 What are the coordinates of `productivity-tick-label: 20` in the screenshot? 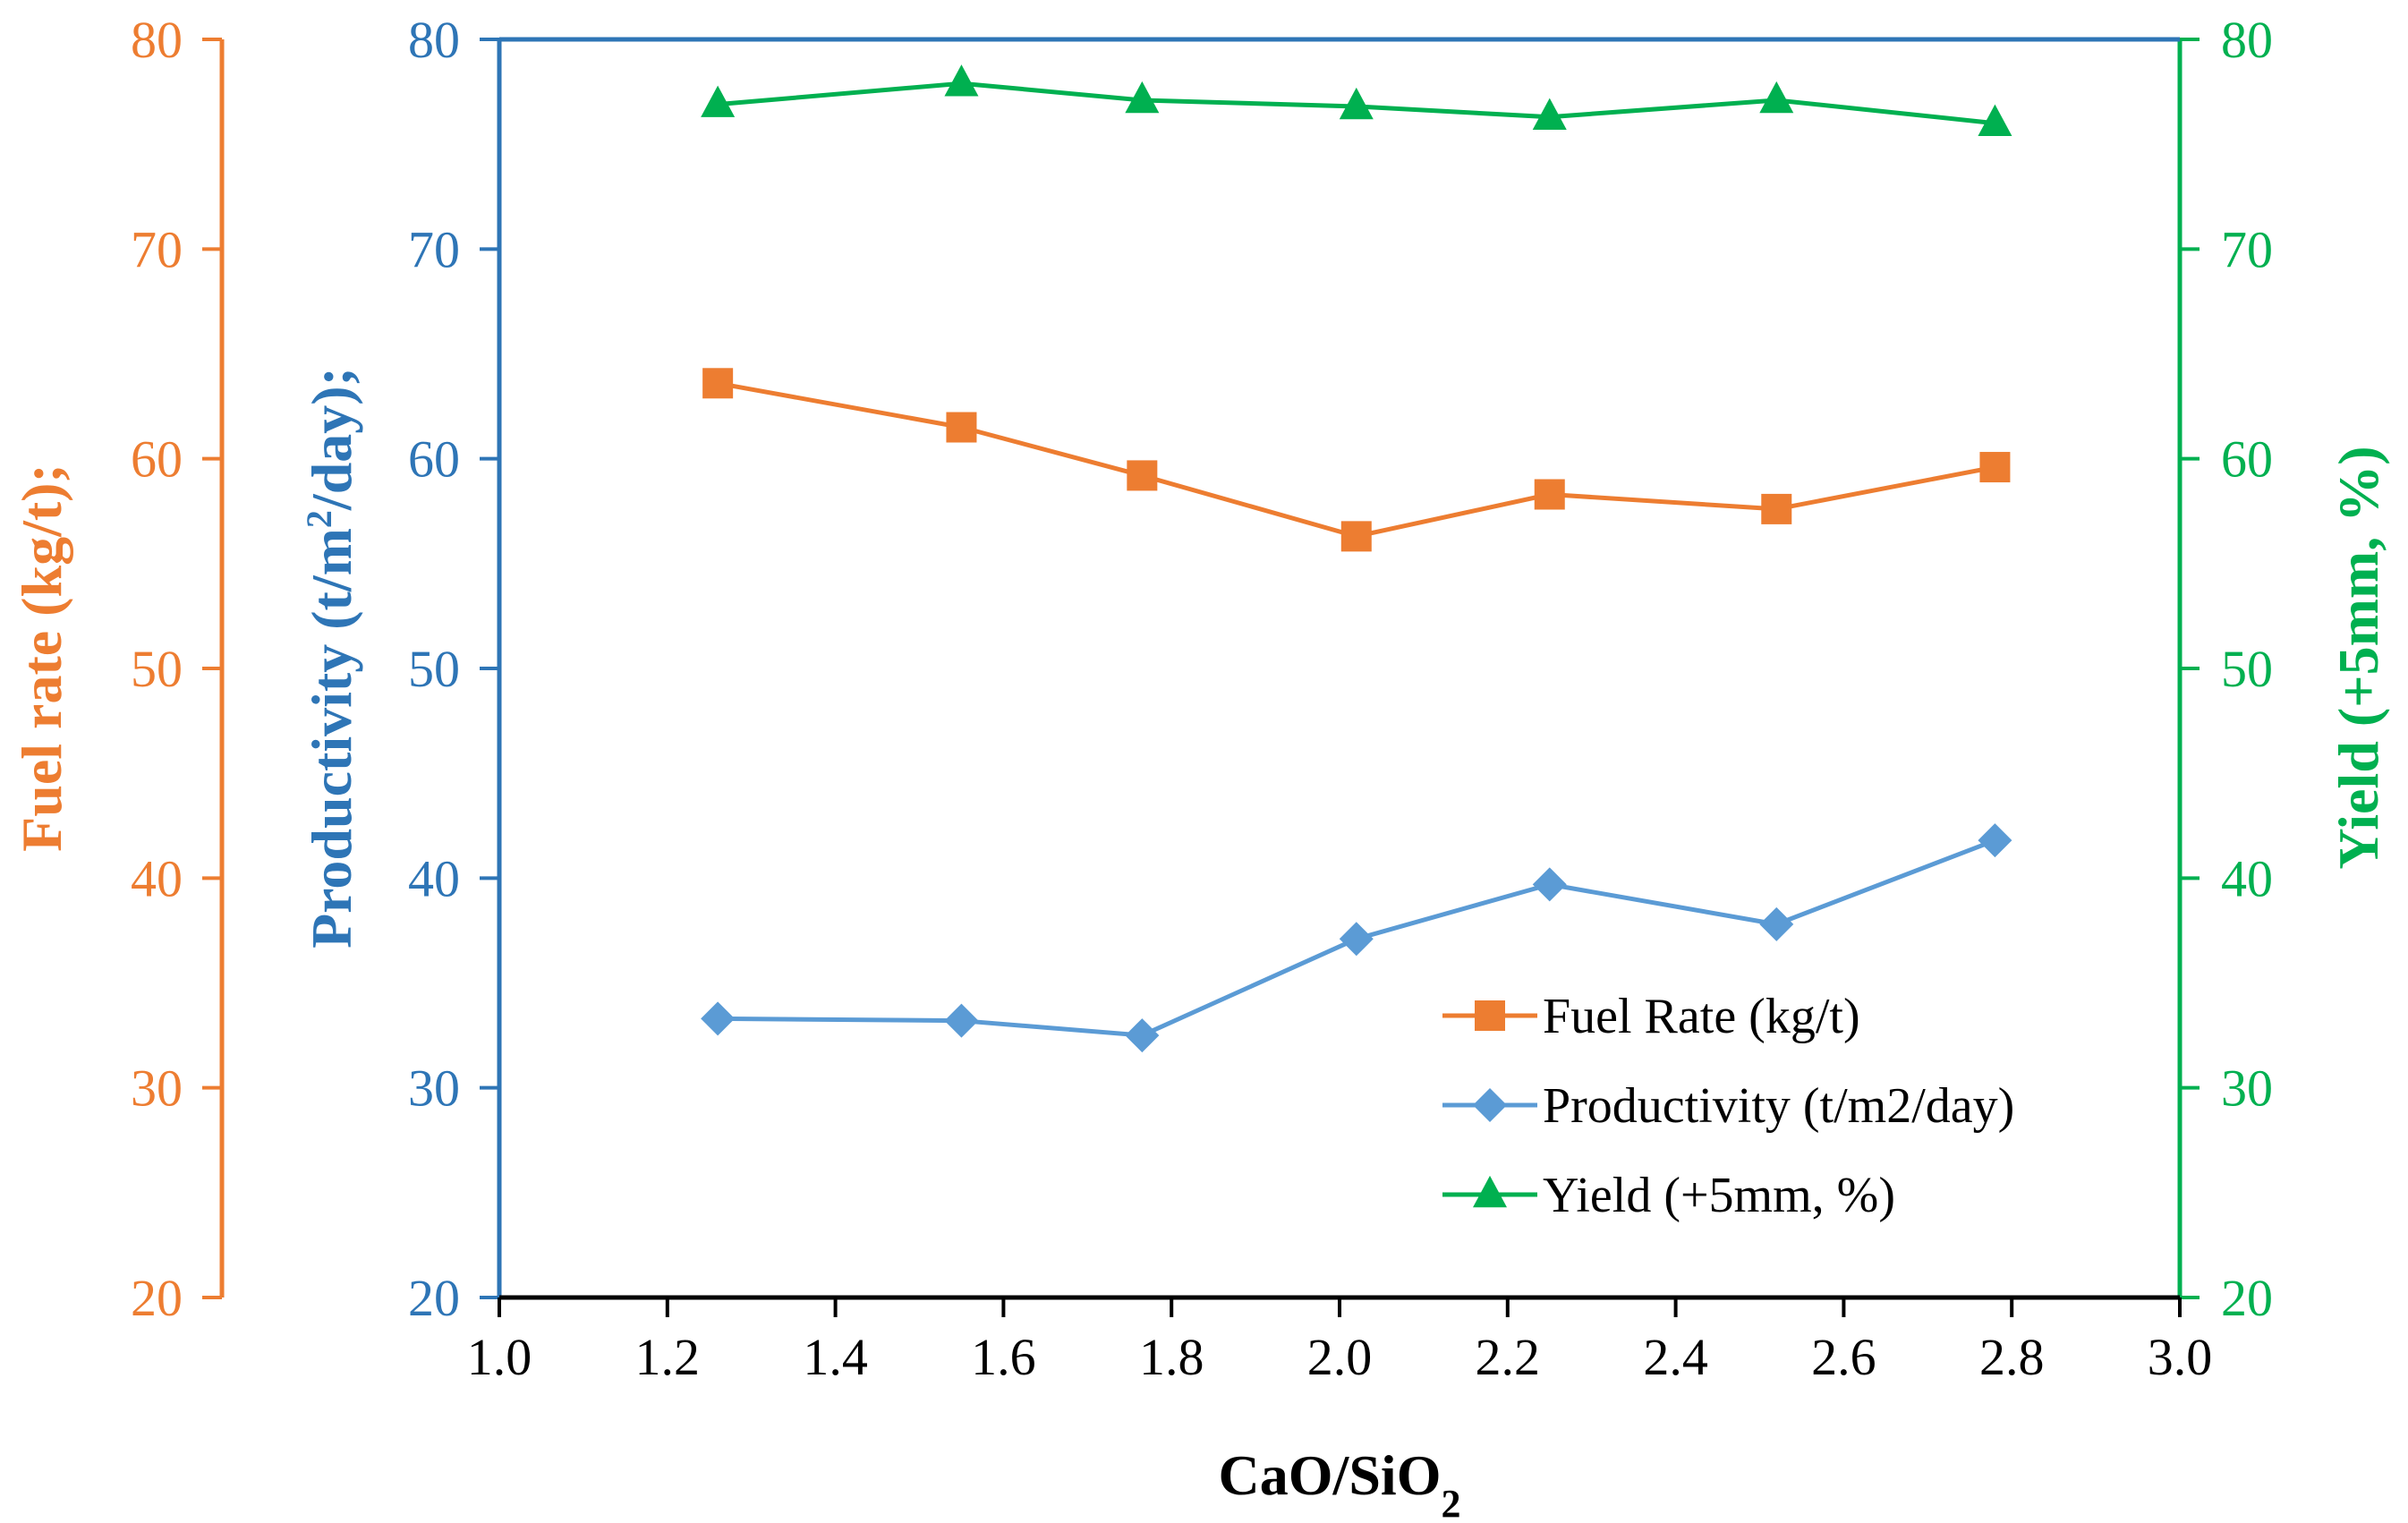 It's located at (434, 1298).